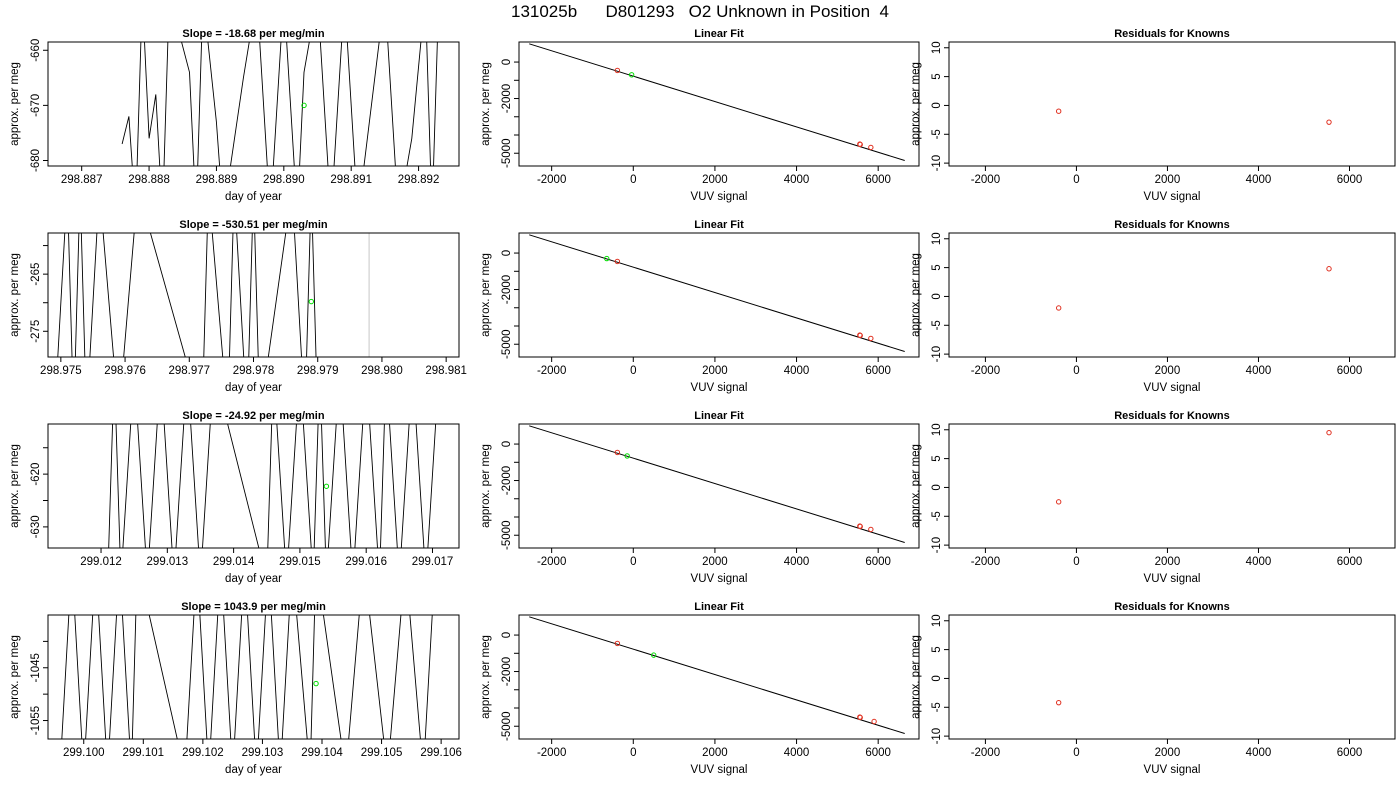 The height and width of the screenshot is (800, 1400). Describe the element at coordinates (419, 180) in the screenshot. I see `x-tick-label: 298.892` at that location.